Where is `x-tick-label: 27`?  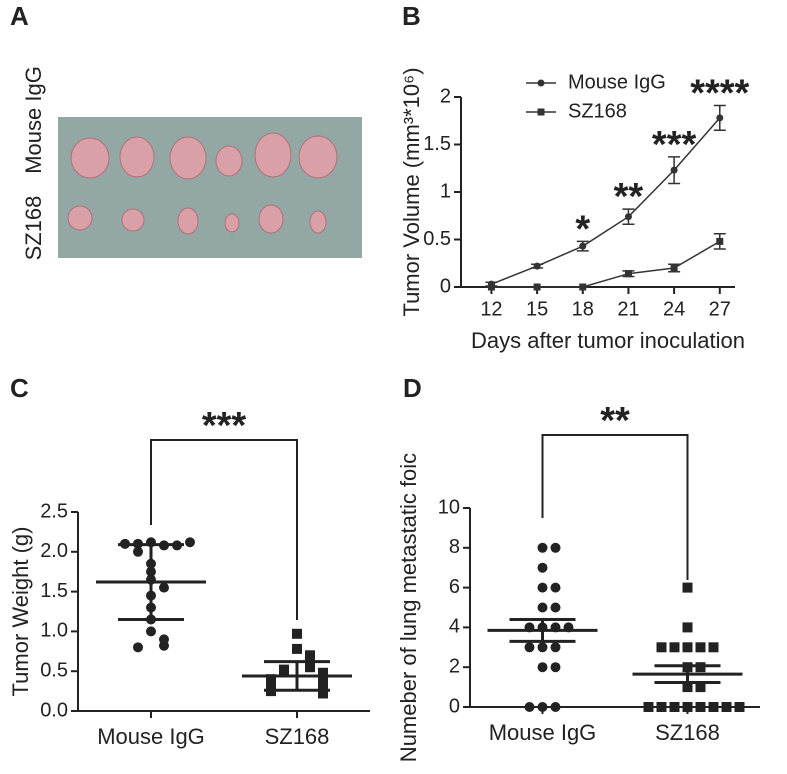
x-tick-label: 27 is located at coordinates (720, 309).